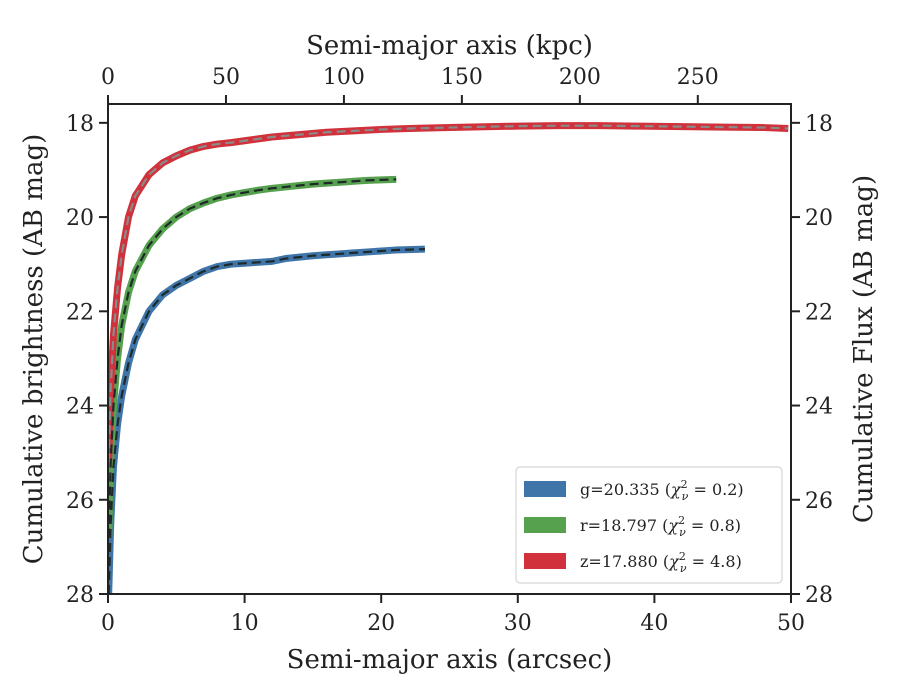  What do you see at coordinates (624, 525) in the screenshot?
I see `legend-label-main-1: r=18.797 (` at bounding box center [624, 525].